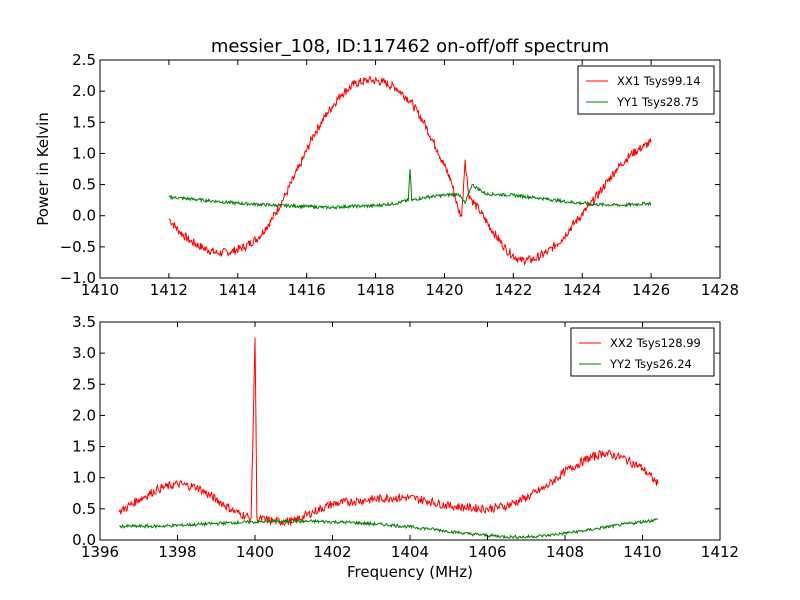  What do you see at coordinates (238, 290) in the screenshot?
I see `x-tick-label: 1414` at bounding box center [238, 290].